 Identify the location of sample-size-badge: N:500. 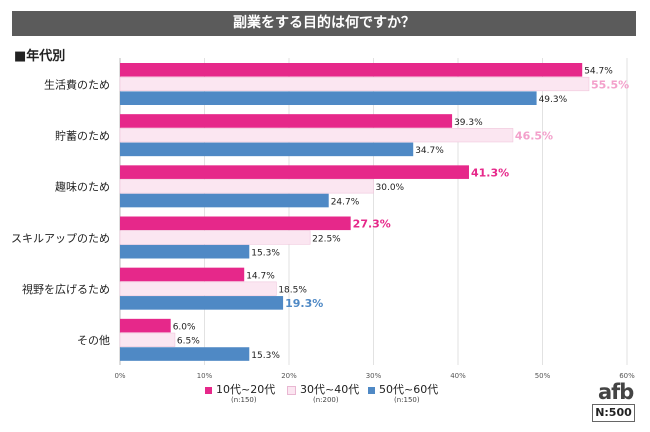
(613, 413).